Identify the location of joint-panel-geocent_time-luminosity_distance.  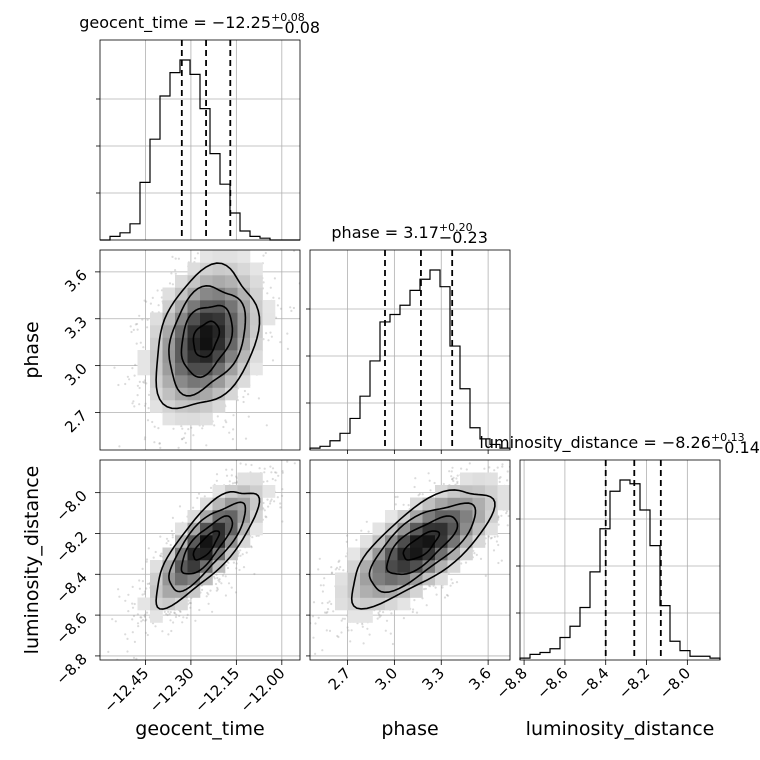
(200, 549).